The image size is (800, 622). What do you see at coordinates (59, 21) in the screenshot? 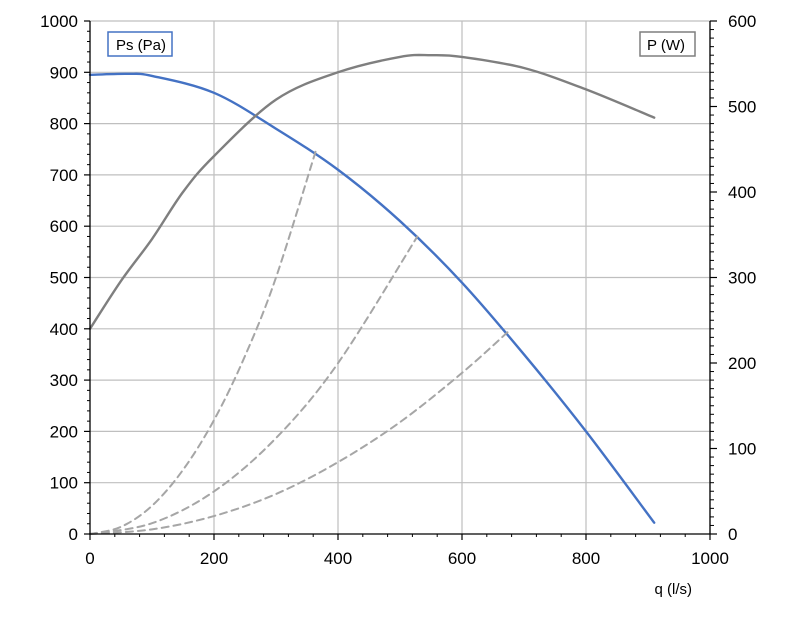
I see `y-left-tick-label: 1000` at bounding box center [59, 21].